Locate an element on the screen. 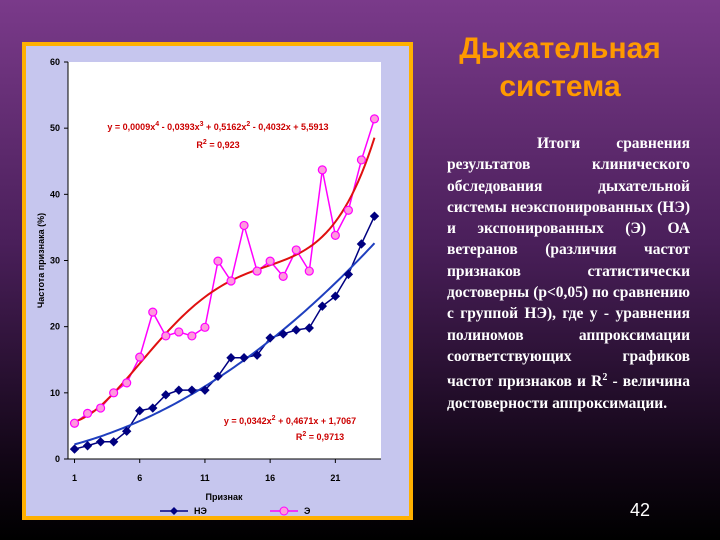  x-tick-label: 21 is located at coordinates (335, 478).